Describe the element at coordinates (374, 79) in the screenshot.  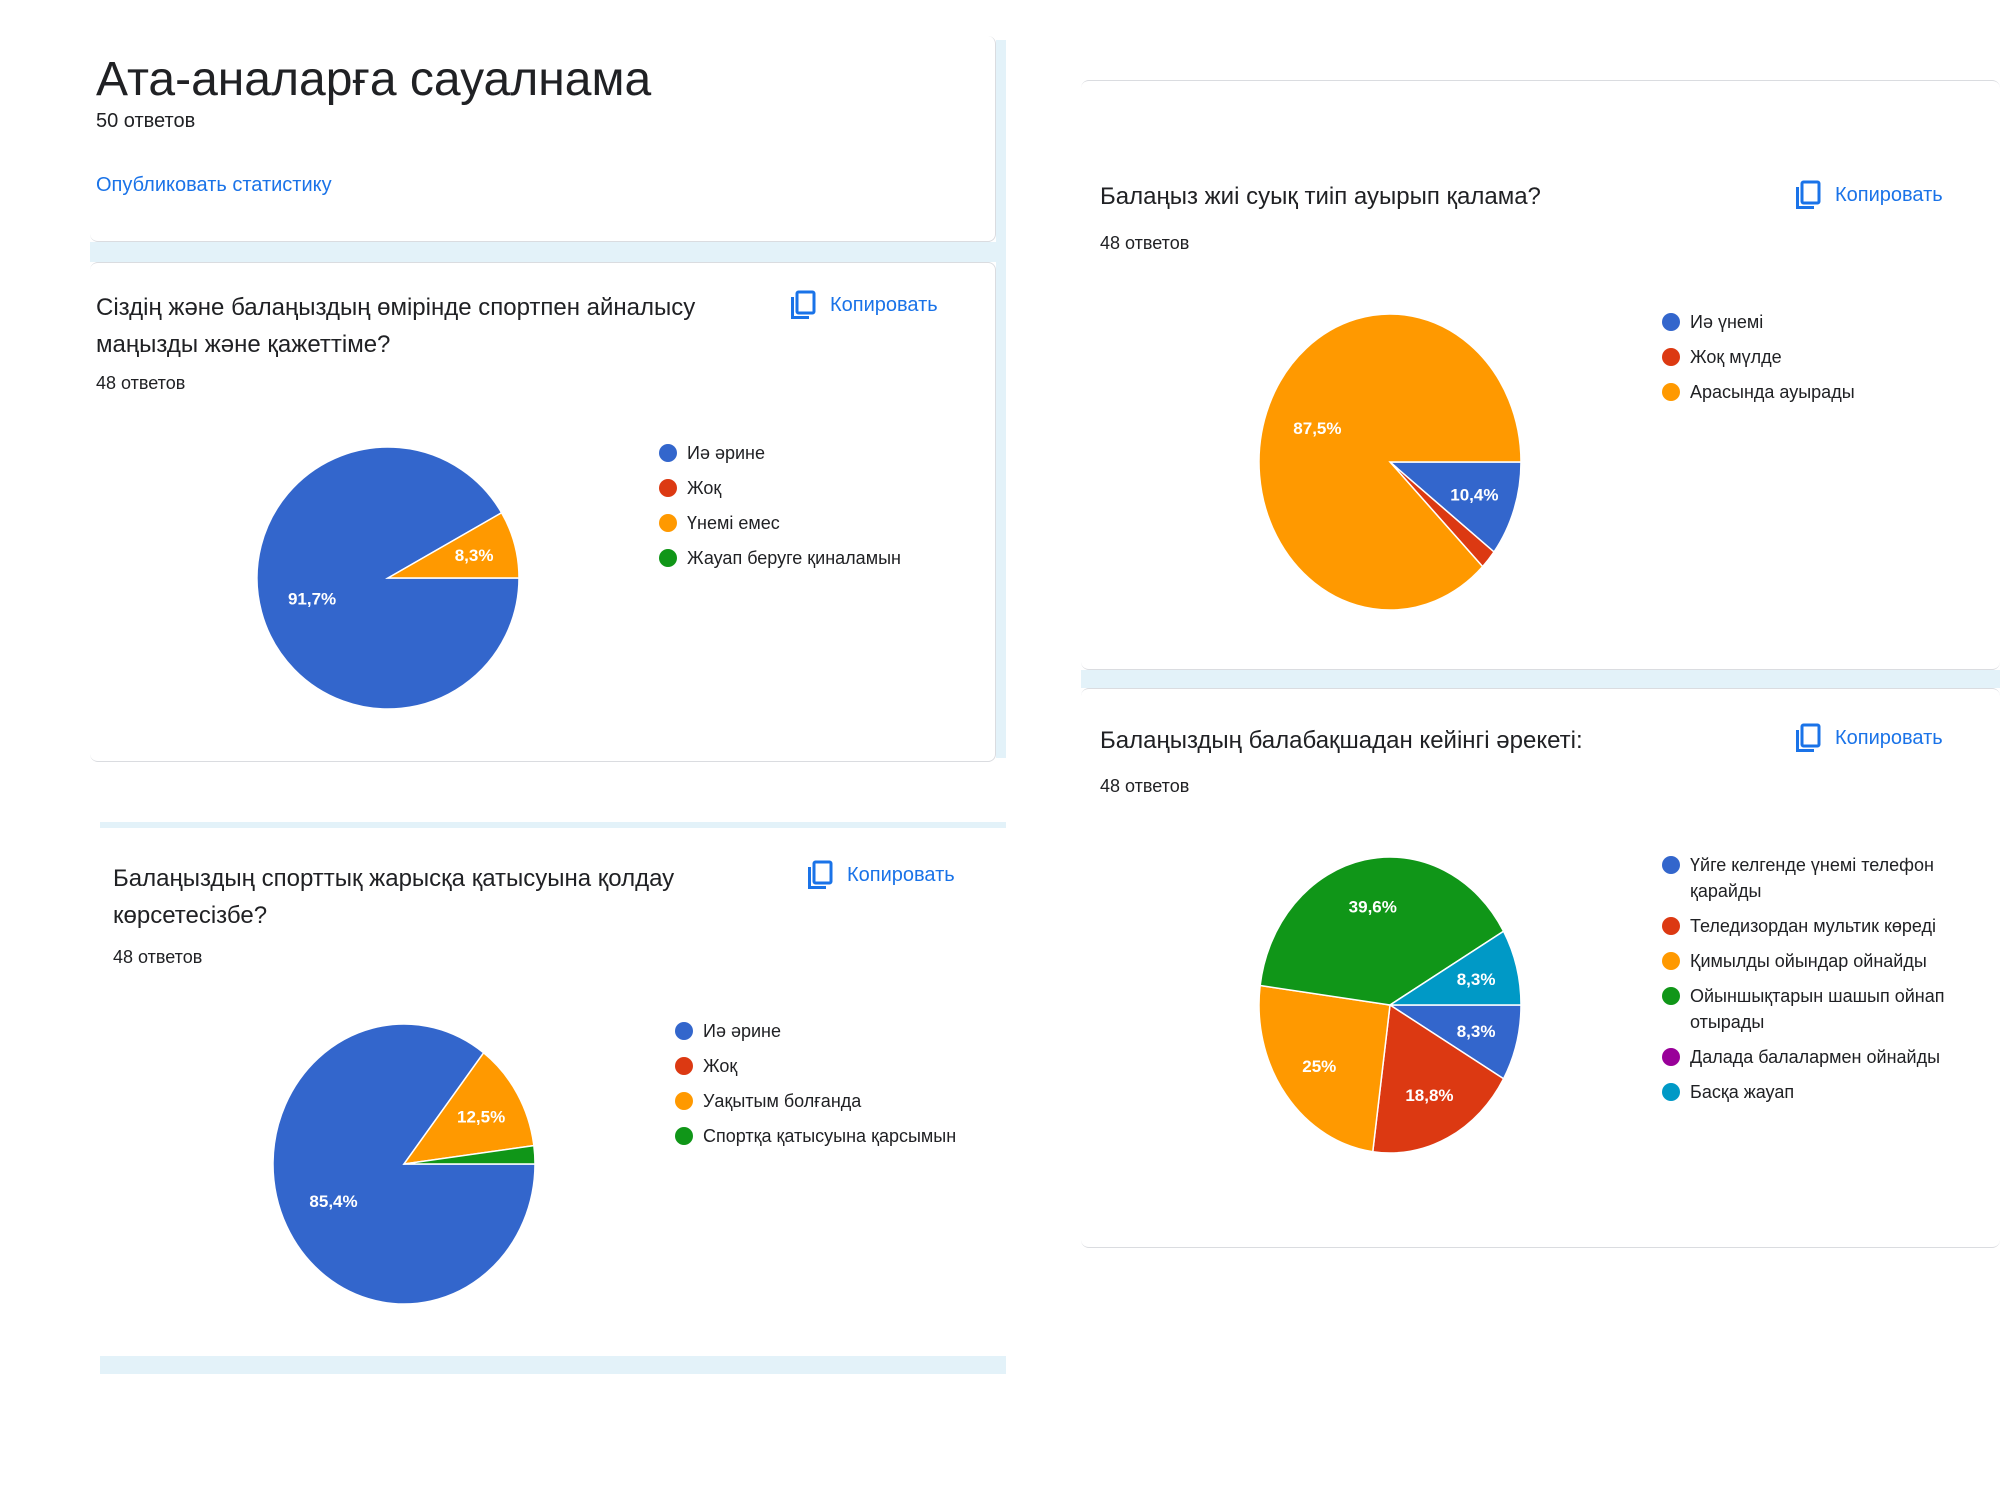
I see `page-title: Ата-аналарға сауалнама` at that location.